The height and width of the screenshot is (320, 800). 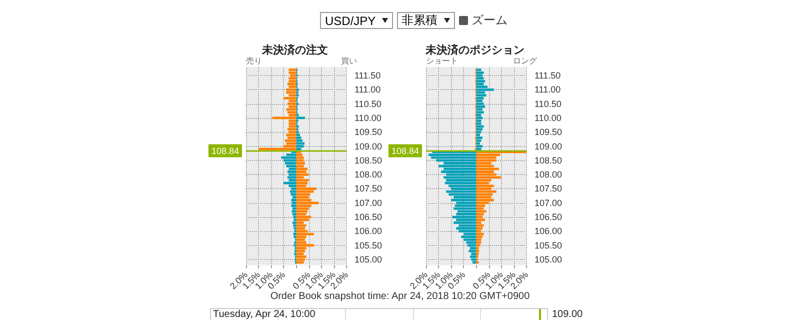 I want to click on chart-title: 未決済のポジション, so click(x=474, y=50).